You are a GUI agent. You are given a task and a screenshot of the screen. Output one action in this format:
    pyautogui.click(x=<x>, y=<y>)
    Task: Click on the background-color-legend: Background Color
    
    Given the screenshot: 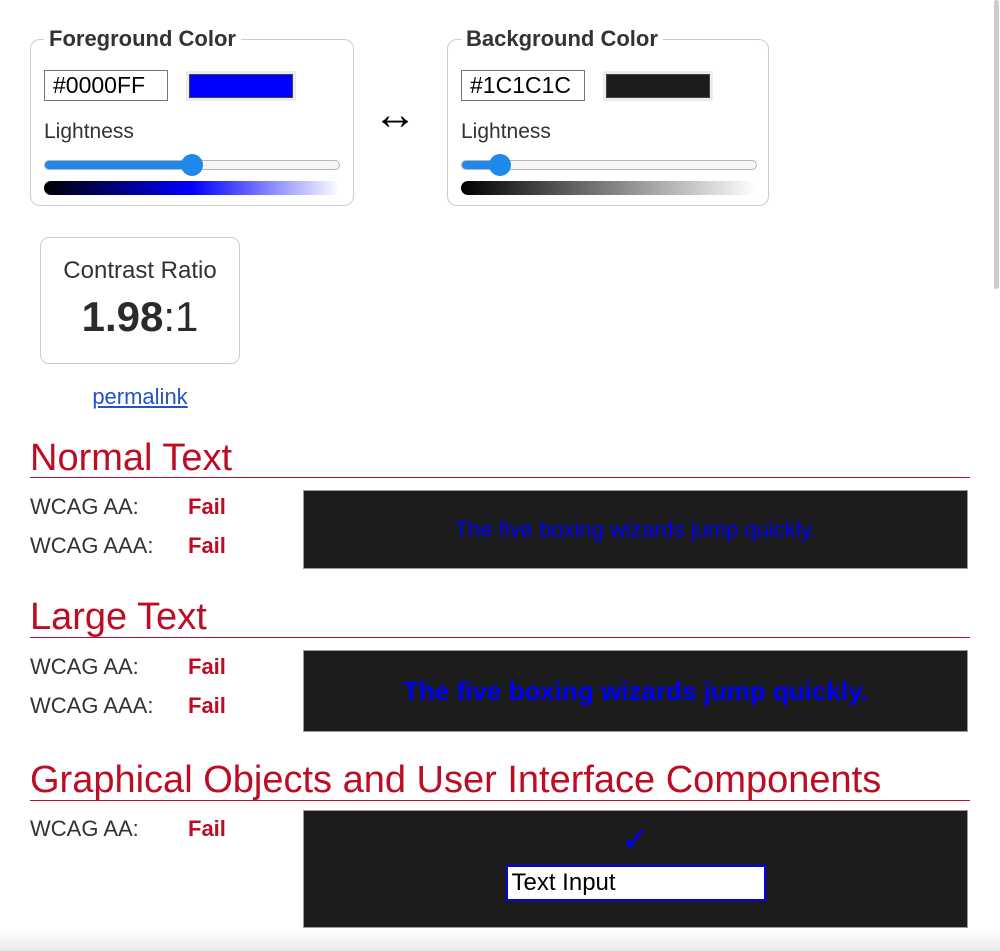 What is the action you would take?
    pyautogui.click(x=562, y=39)
    